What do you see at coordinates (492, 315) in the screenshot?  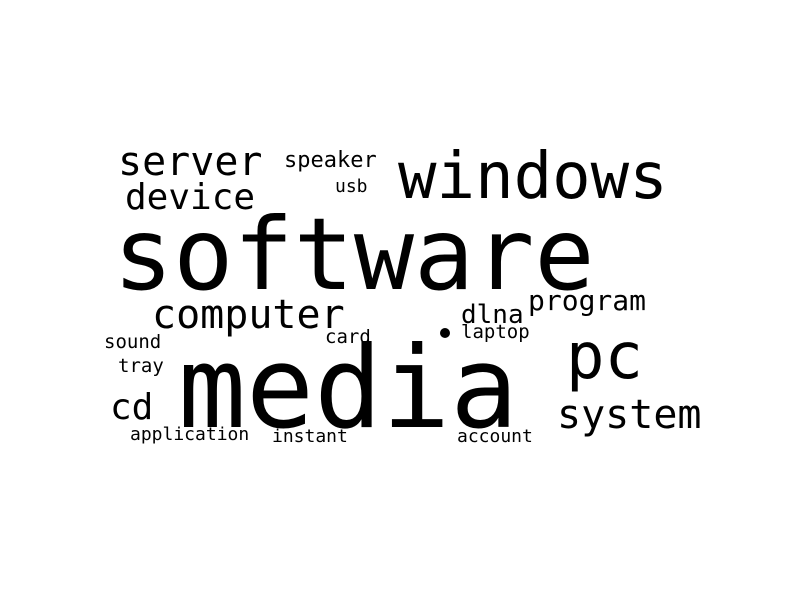 I see `word-dlna: dlna` at bounding box center [492, 315].